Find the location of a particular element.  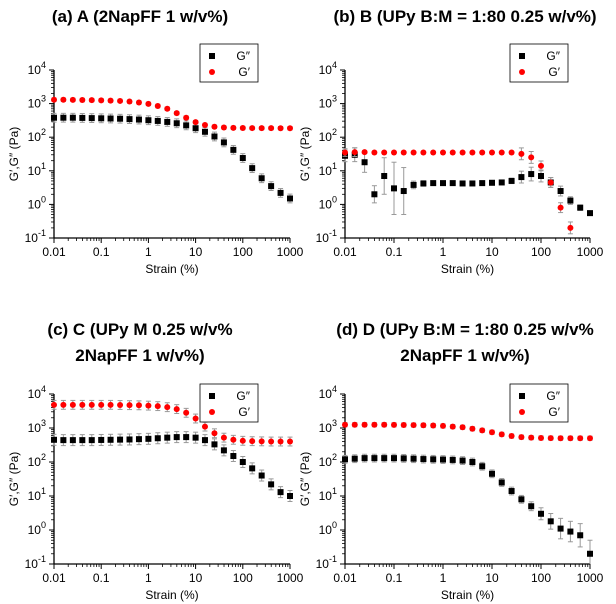

y-tick-label: 10⁰ is located at coordinates (37, 528).